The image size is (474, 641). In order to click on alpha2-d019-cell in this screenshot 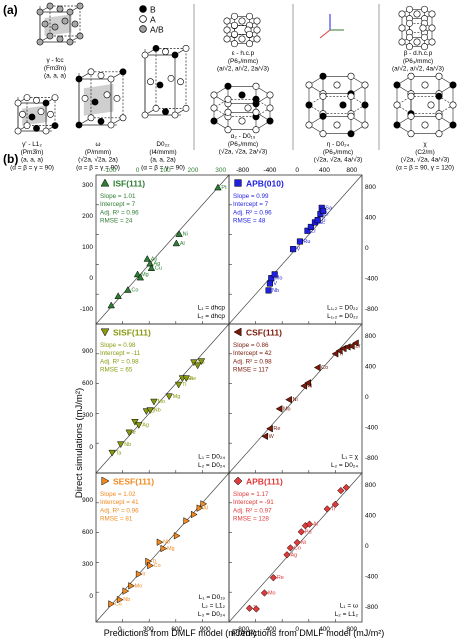, I will do `click(242, 108)`.